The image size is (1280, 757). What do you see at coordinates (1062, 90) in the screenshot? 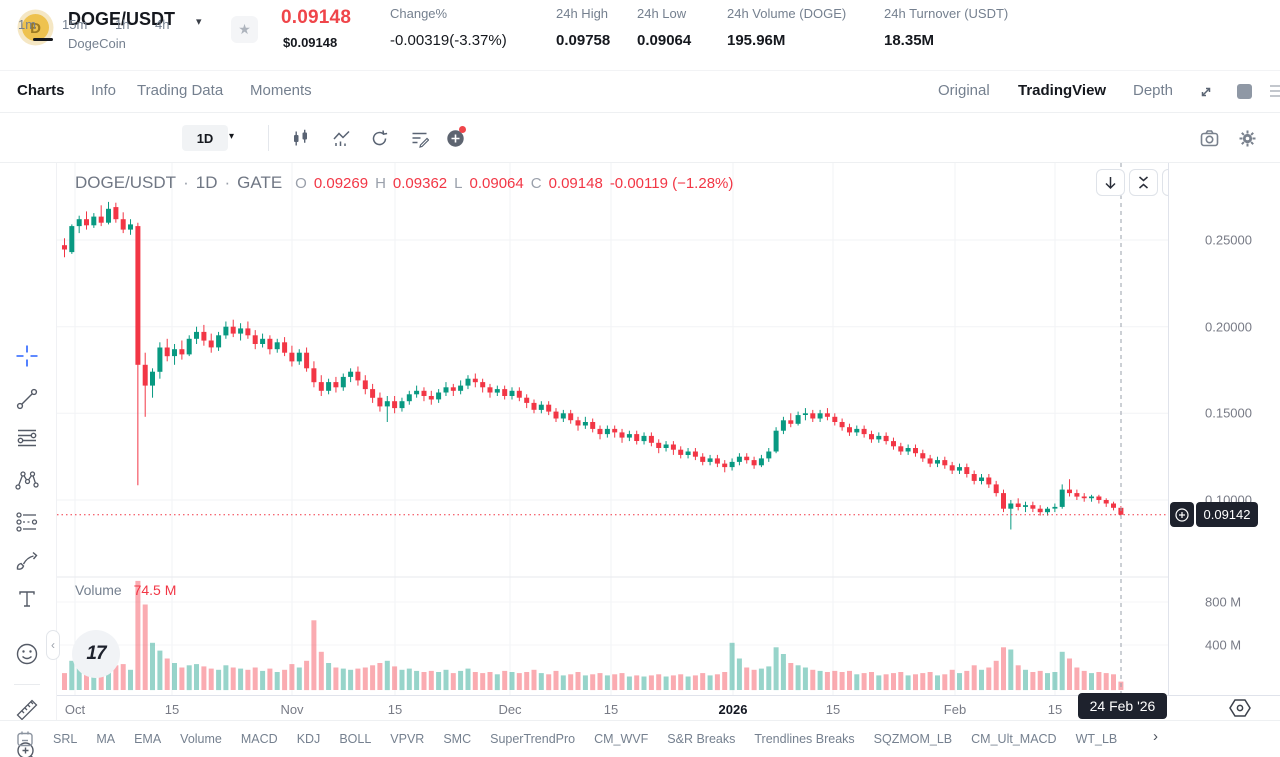
I see `tab-tradingview: TradingView` at bounding box center [1062, 90].